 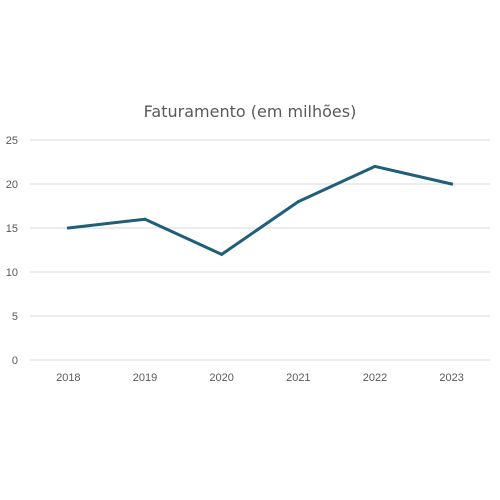 I want to click on data-point-2019, so click(x=145, y=219).